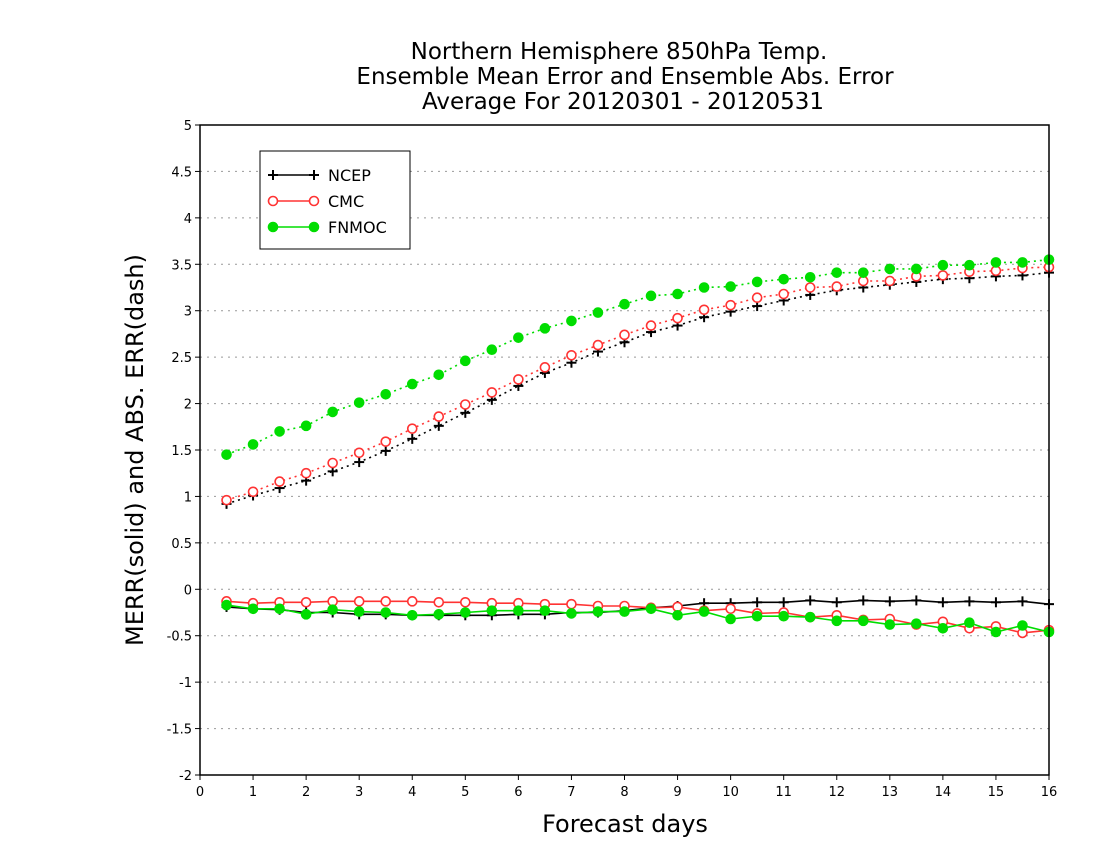 This screenshot has width=1100, height=850. What do you see at coordinates (783, 792) in the screenshot?
I see `x-tick-label: 11` at bounding box center [783, 792].